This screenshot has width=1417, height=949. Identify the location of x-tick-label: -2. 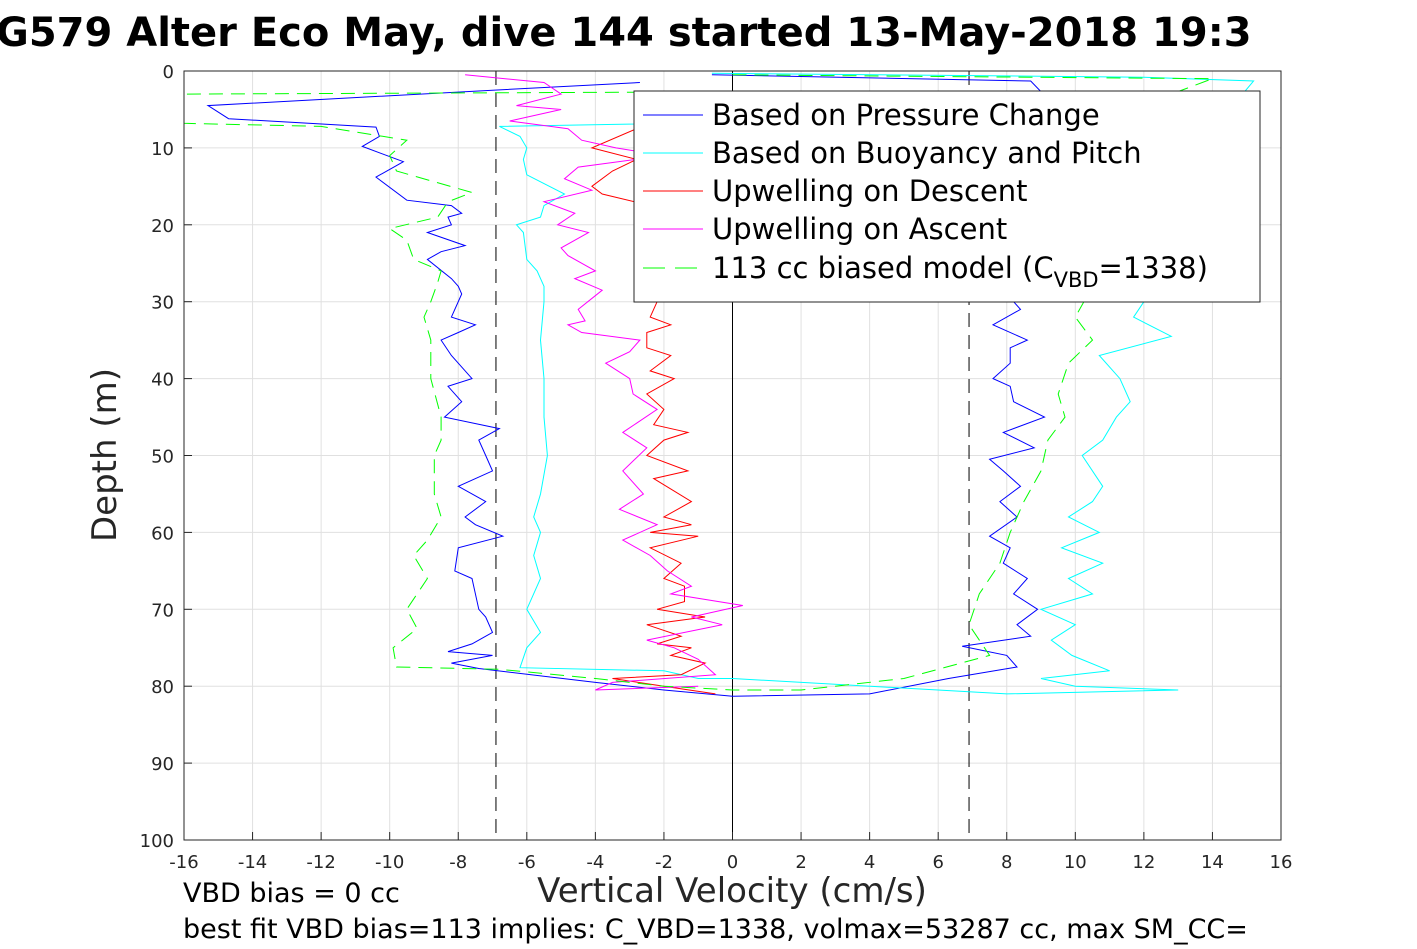
(664, 862).